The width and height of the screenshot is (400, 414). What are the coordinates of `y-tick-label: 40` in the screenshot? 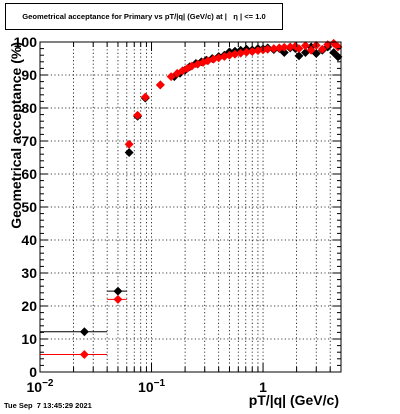 It's located at (29, 240).